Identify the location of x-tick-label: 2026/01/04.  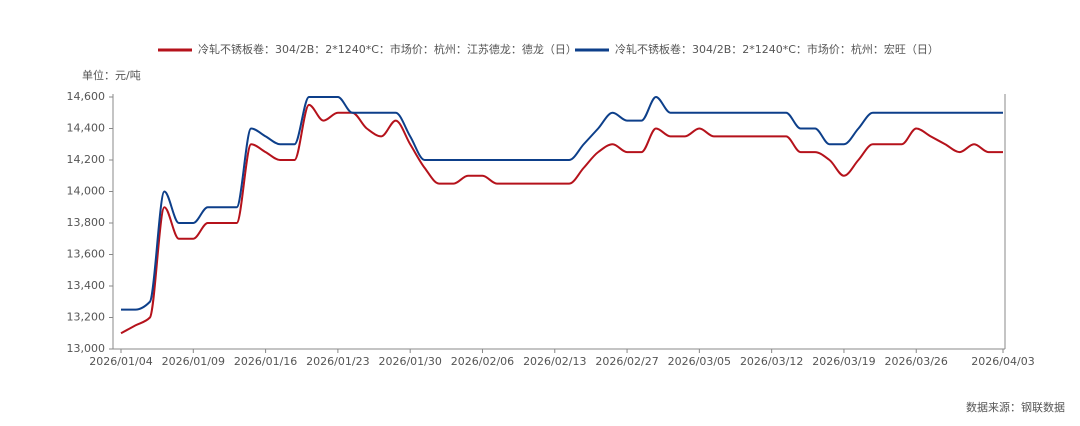
(120, 361).